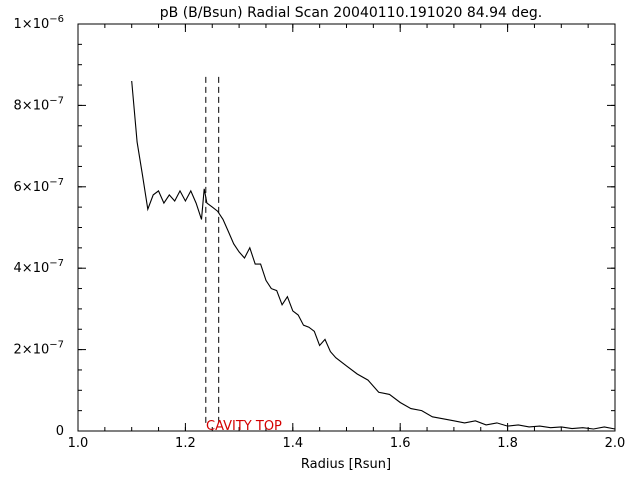 This screenshot has width=640, height=480. I want to click on x-tick-label: 1.2, so click(185, 443).